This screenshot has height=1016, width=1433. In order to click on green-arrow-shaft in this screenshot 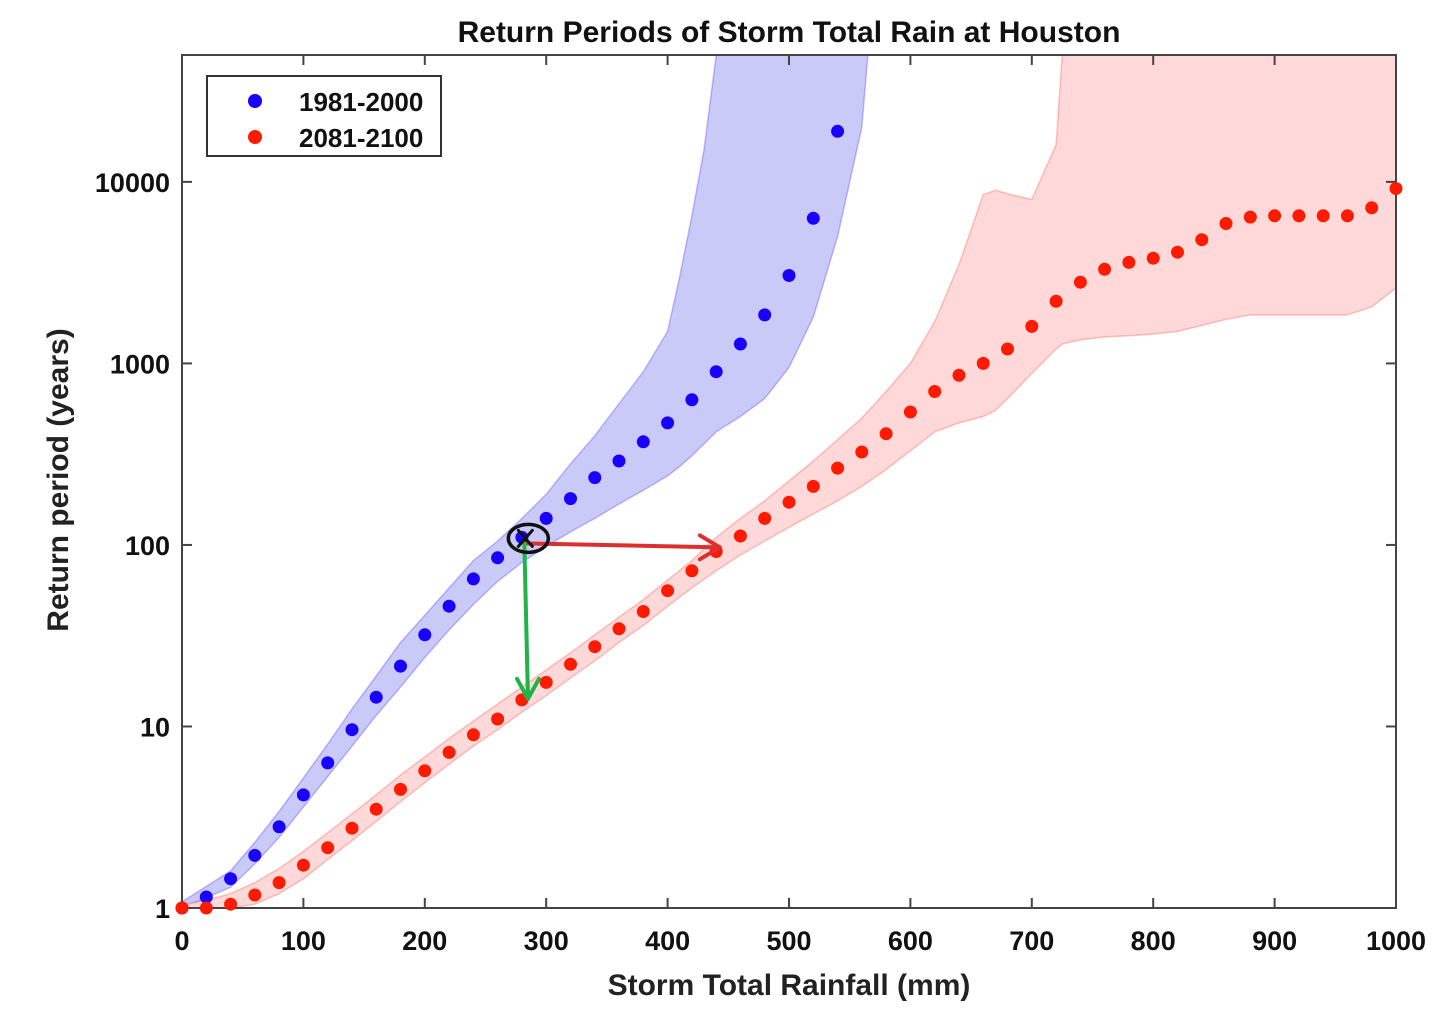, I will do `click(526, 621)`.